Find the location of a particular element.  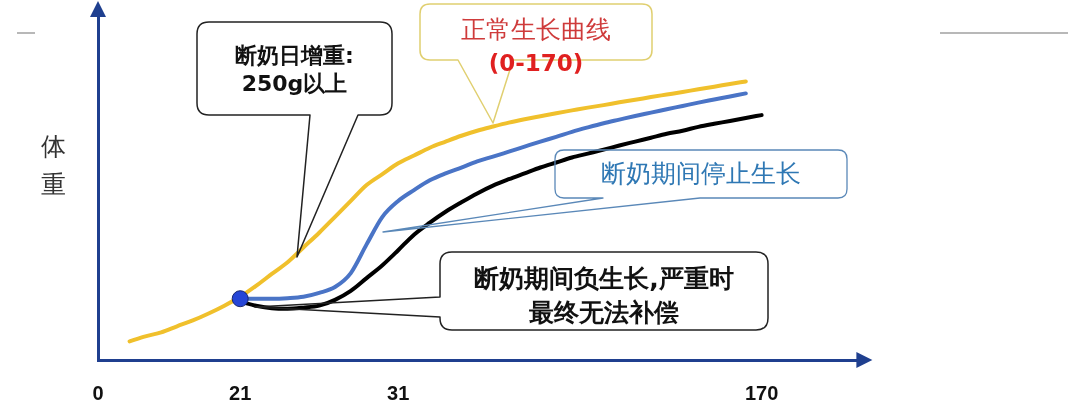

annotation: 断奶日增重: 250g以上 is located at coordinates (294, 69).